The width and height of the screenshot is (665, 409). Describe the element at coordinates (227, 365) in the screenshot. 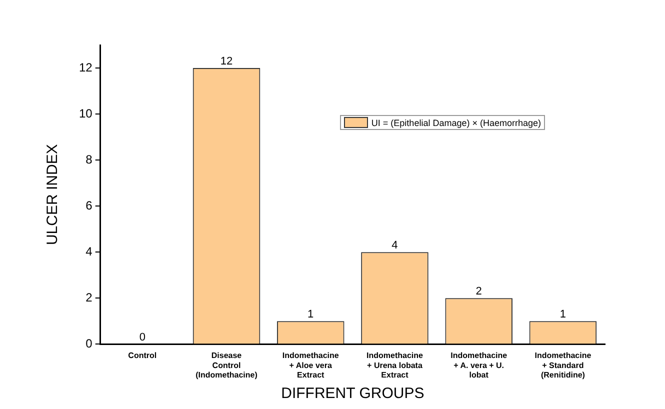

I see `x-tick-label: Disease Control (Indomethacine)` at that location.